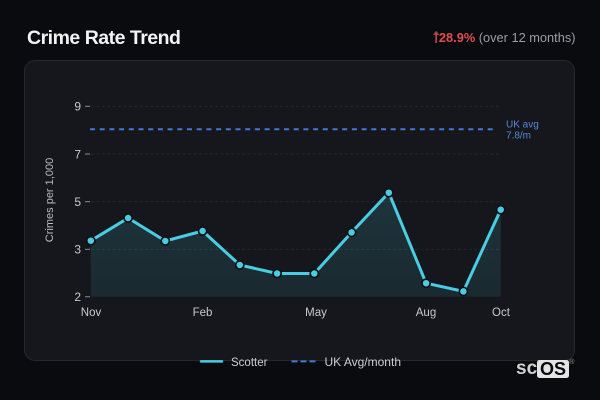 This screenshot has width=600, height=400. Describe the element at coordinates (522, 125) in the screenshot. I see `svg-text: UK avg` at that location.